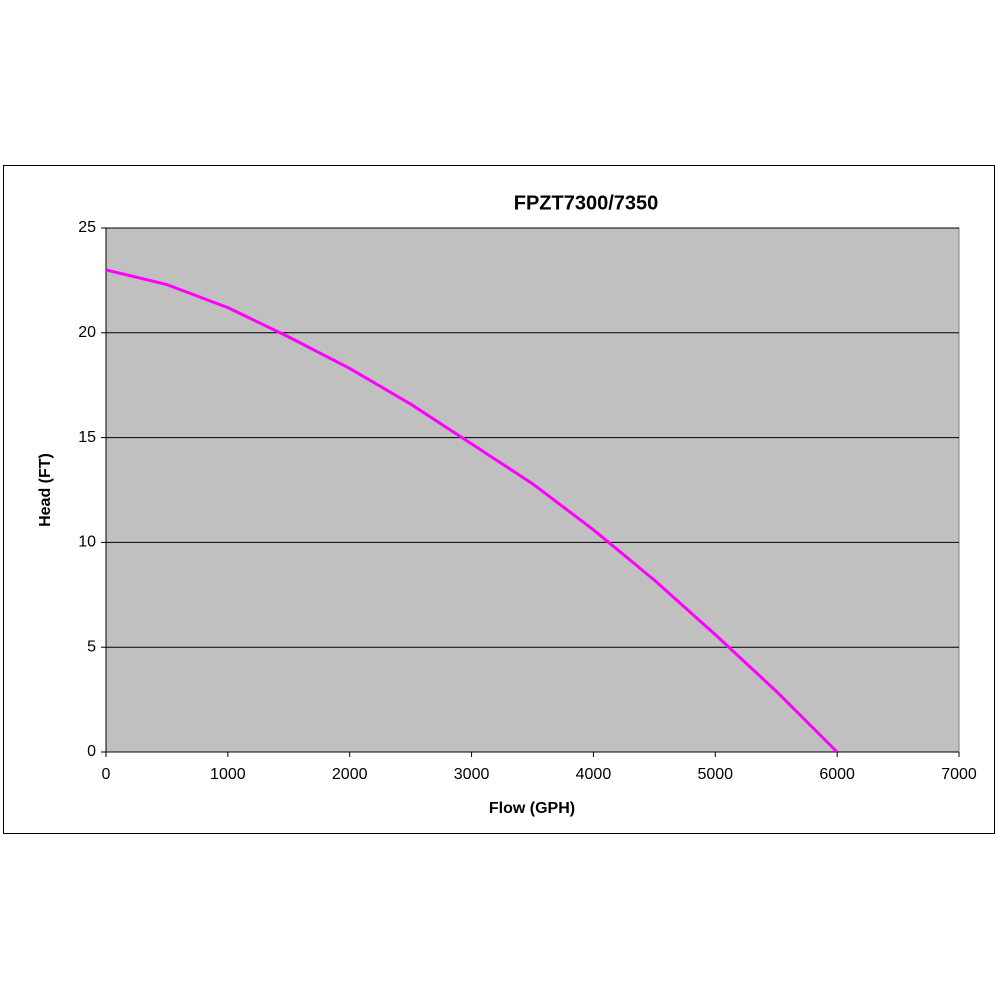  I want to click on x-tick-label: 1000, so click(228, 774).